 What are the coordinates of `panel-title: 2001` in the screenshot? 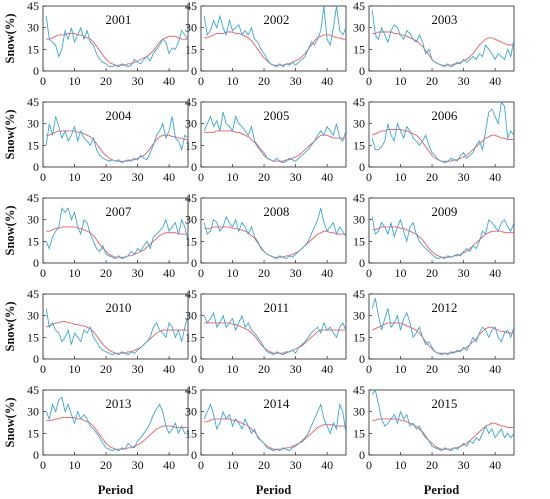 It's located at (118, 19).